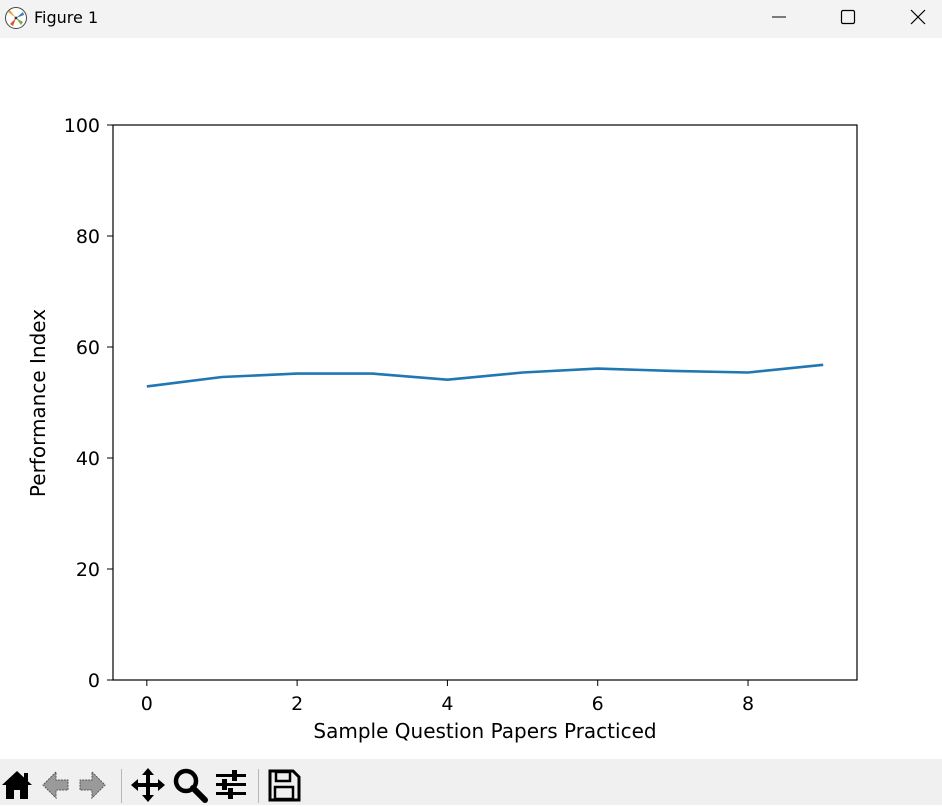  I want to click on minimize-icon, so click(779, 17).